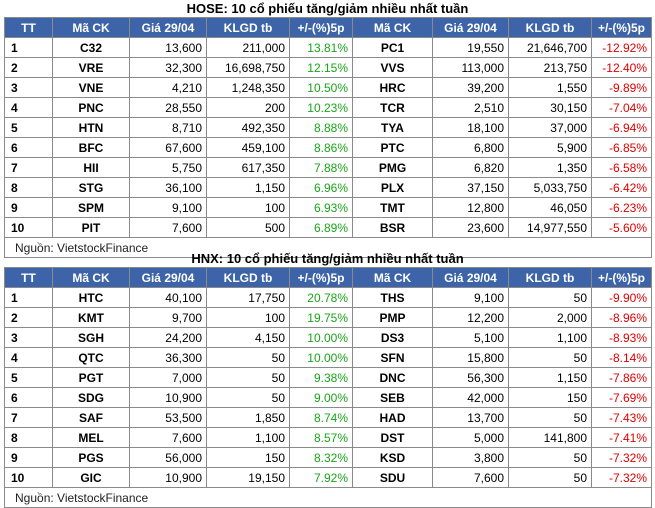 This screenshot has height=508, width=655. I want to click on rank-cell: 3, so click(28, 337).